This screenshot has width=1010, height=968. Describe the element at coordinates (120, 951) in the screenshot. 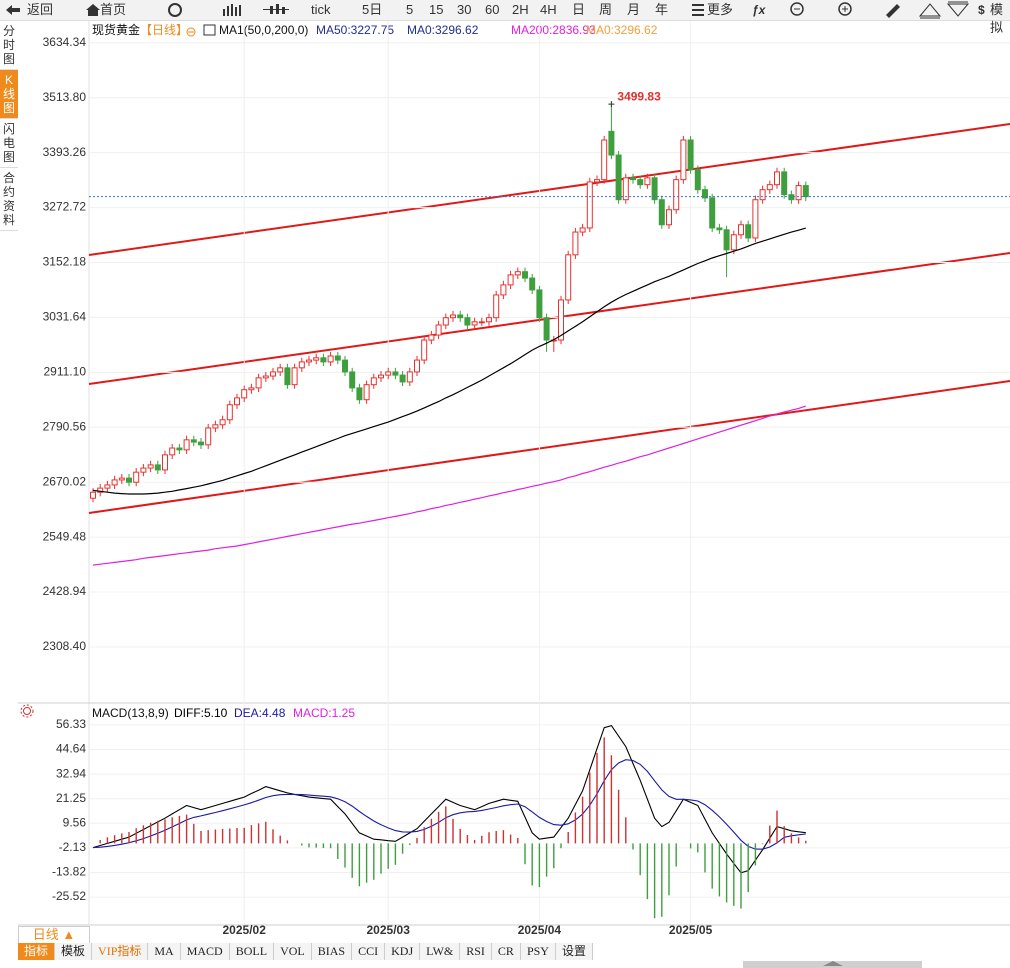

I see `indicator-tab: VIP指标` at that location.